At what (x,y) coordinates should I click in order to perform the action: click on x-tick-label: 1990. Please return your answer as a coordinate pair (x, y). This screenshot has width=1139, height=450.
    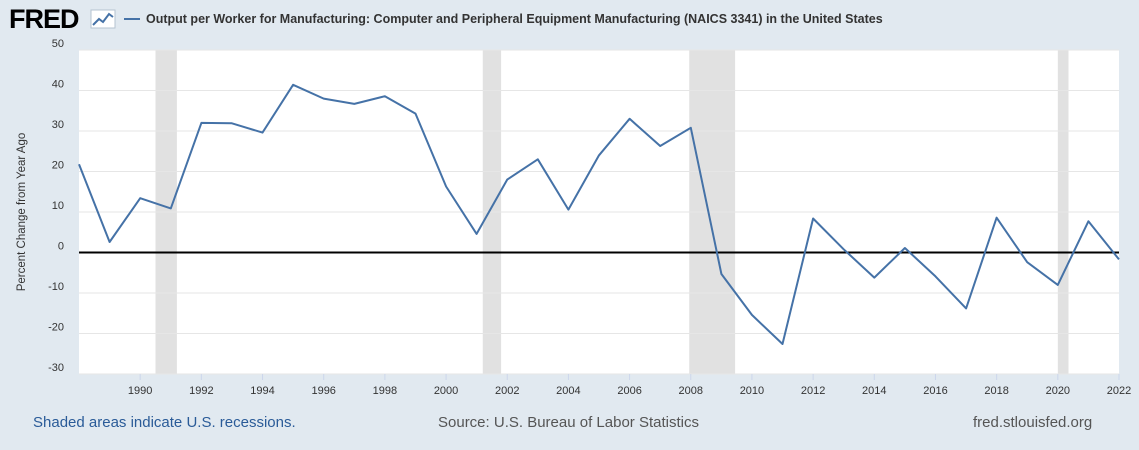
    Looking at the image, I should click on (140, 391).